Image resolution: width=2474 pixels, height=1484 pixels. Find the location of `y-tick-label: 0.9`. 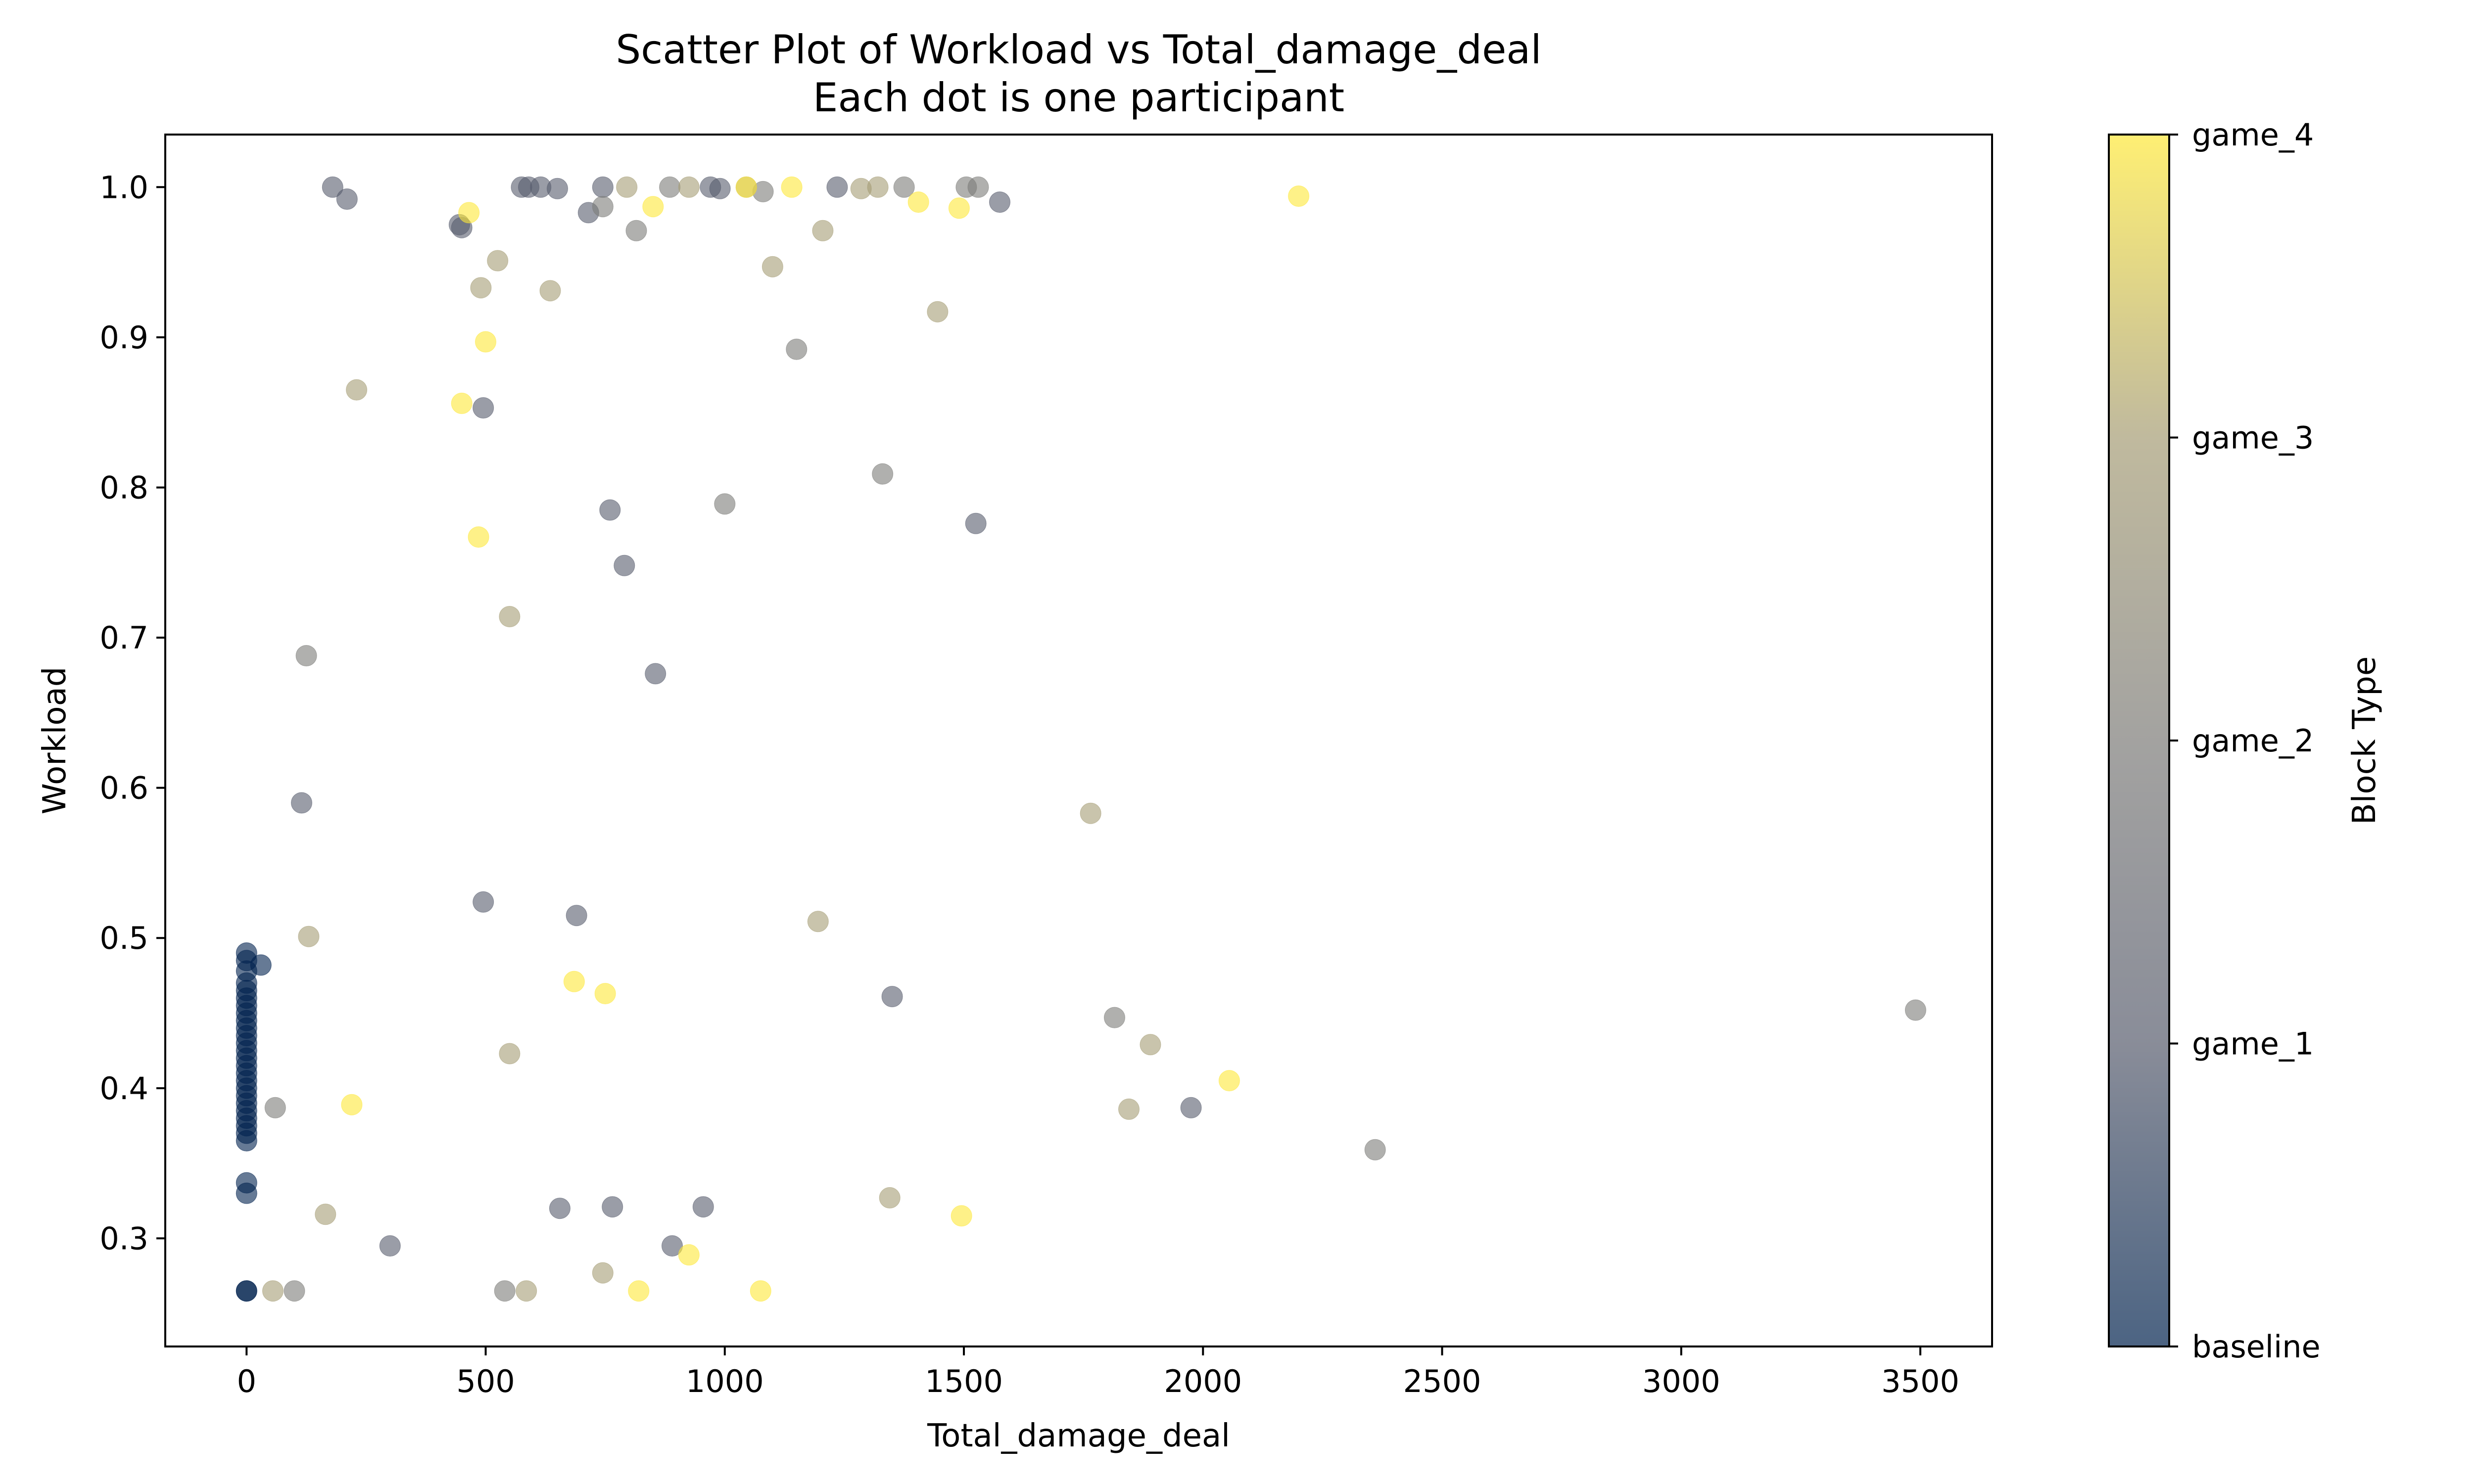

y-tick-label: 0.9 is located at coordinates (124, 338).